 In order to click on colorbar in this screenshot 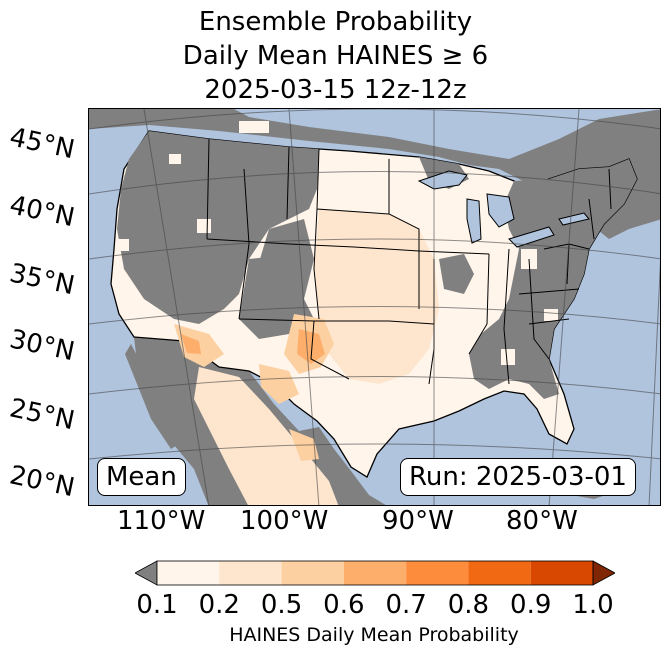, I will do `click(375, 573)`.